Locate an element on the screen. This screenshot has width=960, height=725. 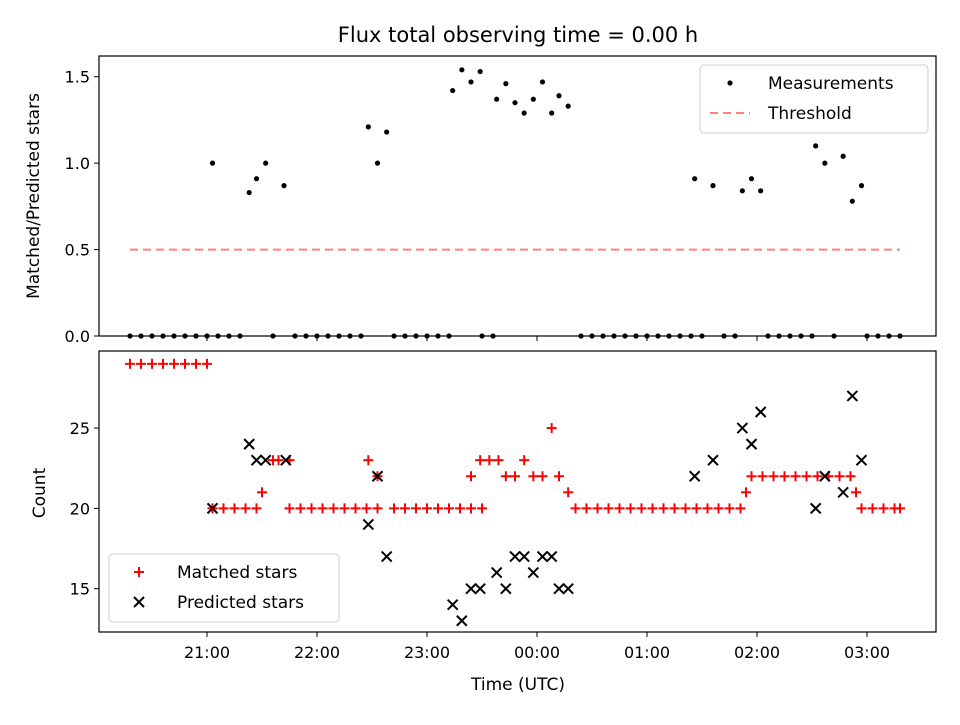
xtick-label: 23:00 is located at coordinates (427, 652).